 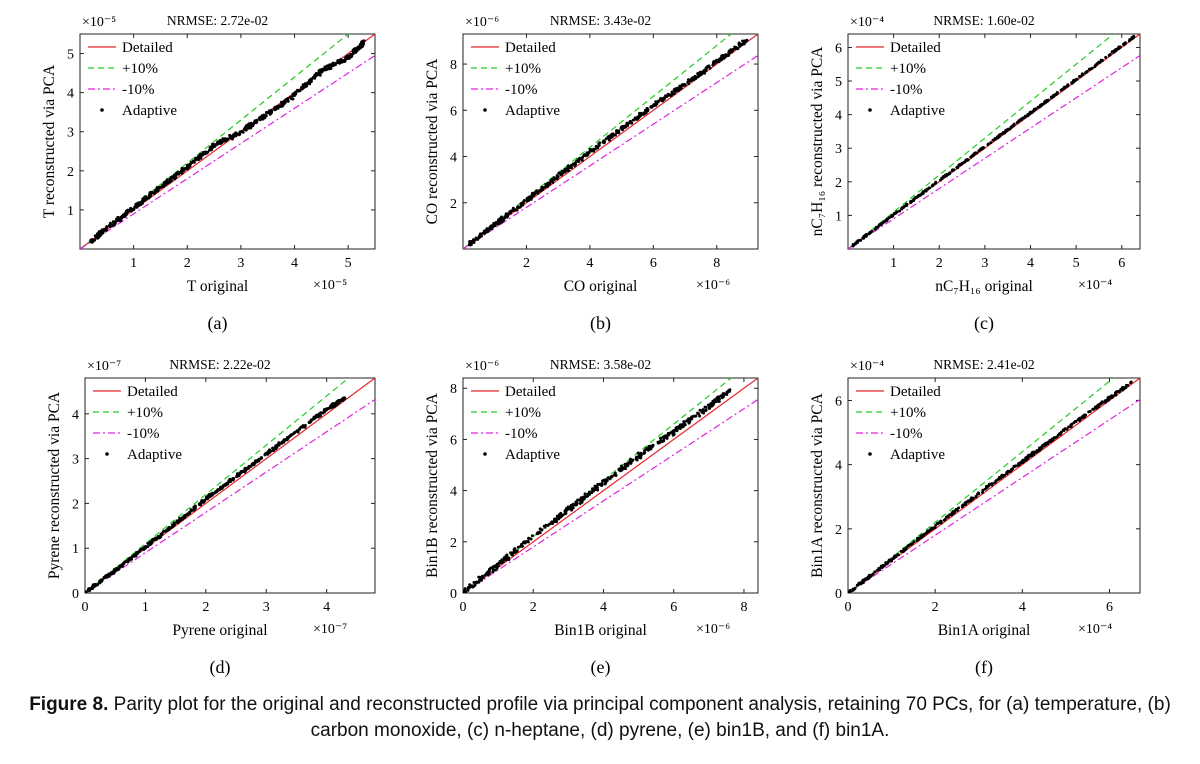 I want to click on y-axis-label: Bin1B reconstructed via PCA, so click(x=432, y=484).